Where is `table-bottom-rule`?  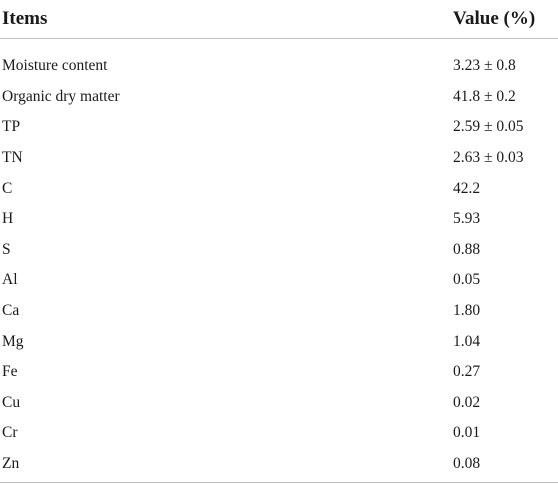
table-bottom-rule is located at coordinates (279, 482).